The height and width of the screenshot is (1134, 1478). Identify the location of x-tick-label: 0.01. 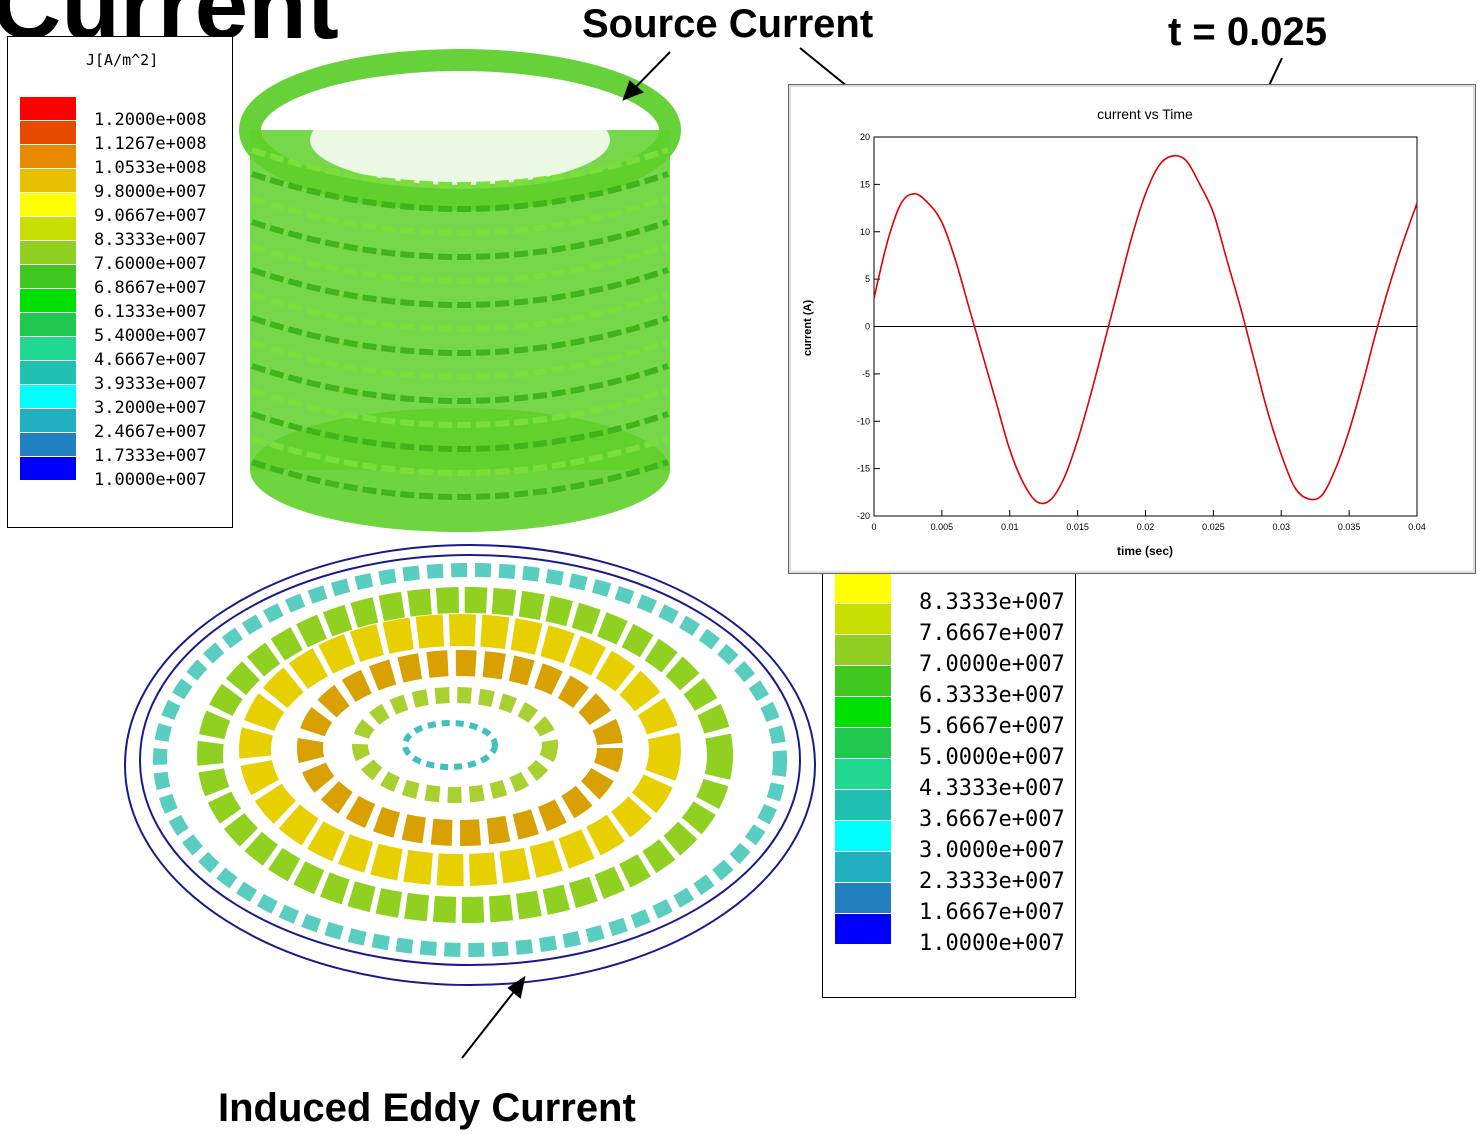
(1010, 527).